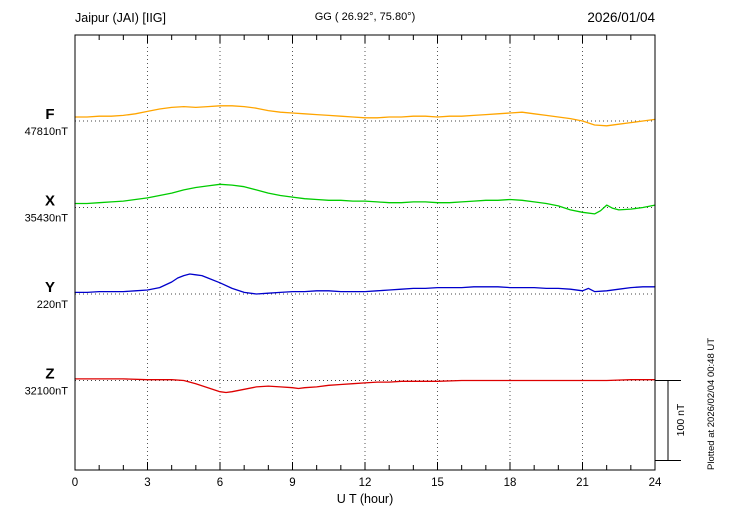  What do you see at coordinates (365, 199) in the screenshot?
I see `series-line-X` at bounding box center [365, 199].